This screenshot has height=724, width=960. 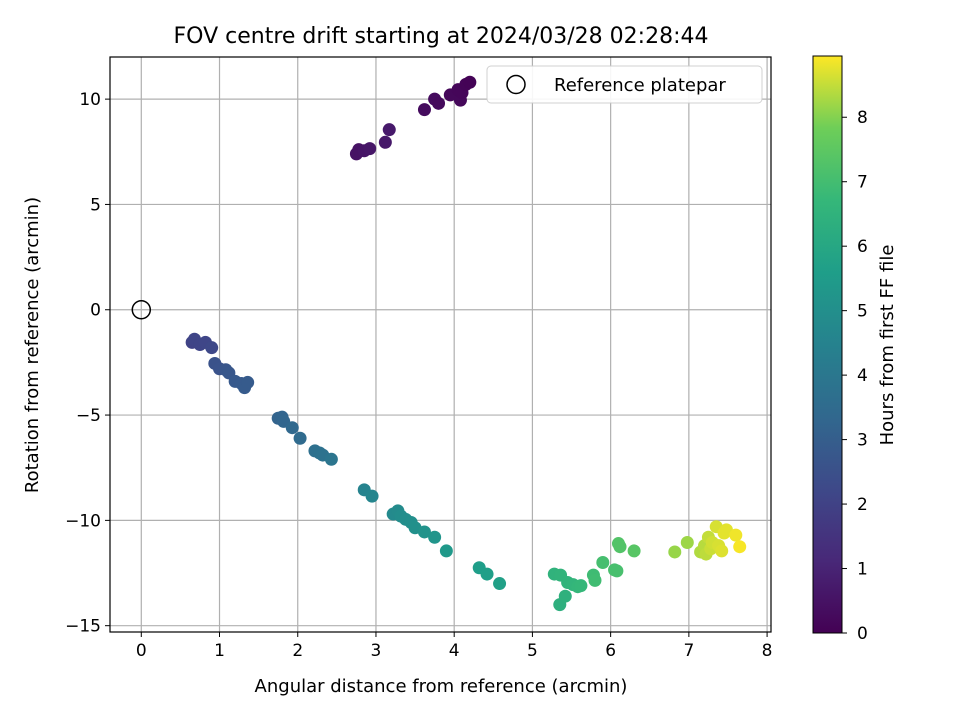 I want to click on x-tick-label: 6, so click(x=610, y=651).